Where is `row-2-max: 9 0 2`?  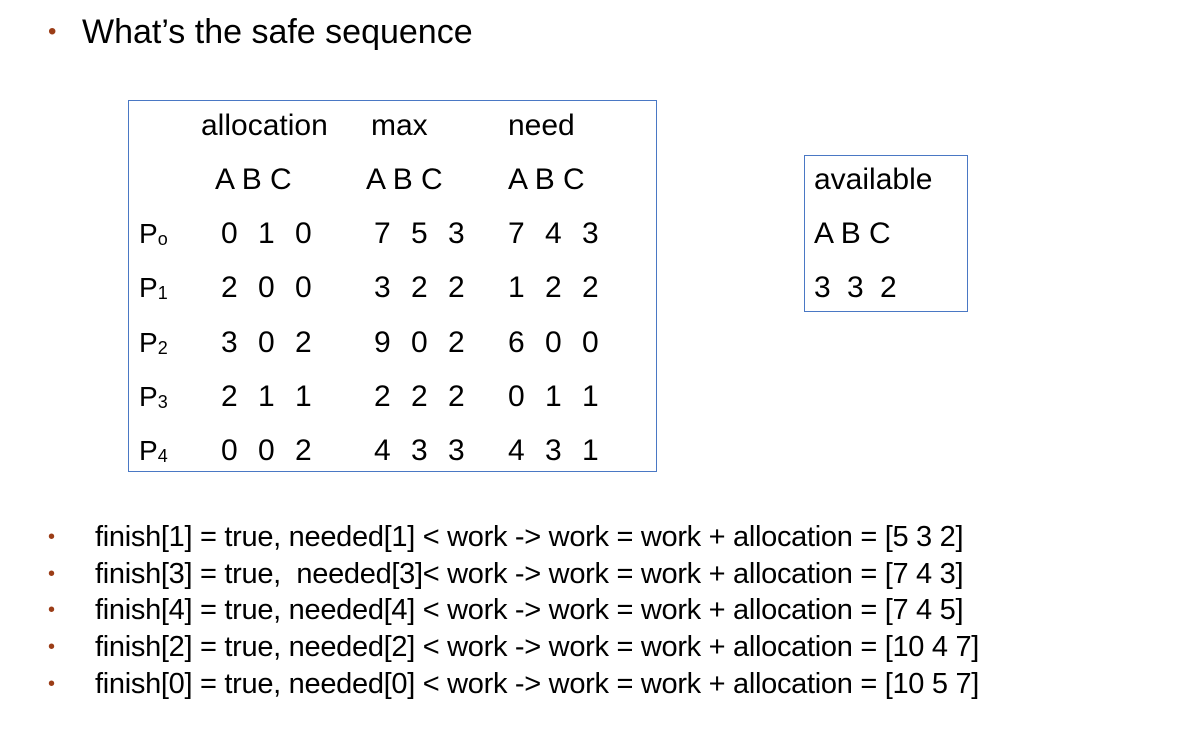 row-2-max: 9 0 2 is located at coordinates (422, 342).